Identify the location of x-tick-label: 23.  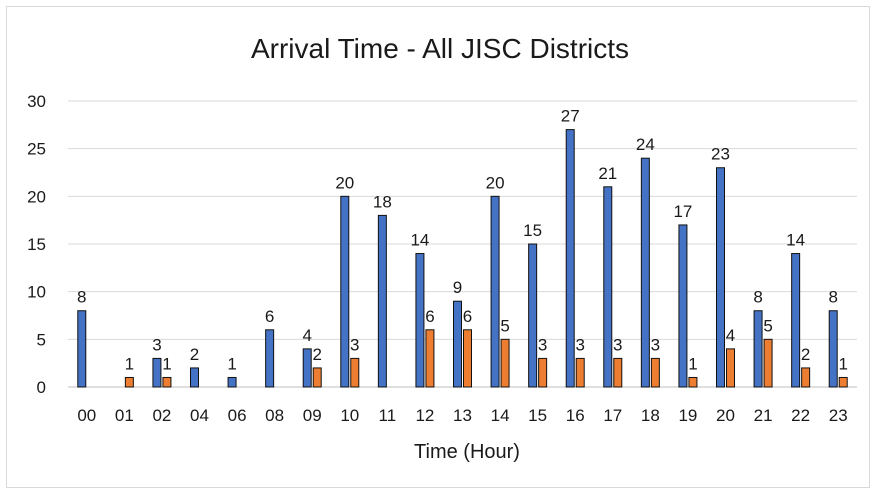
(838, 415).